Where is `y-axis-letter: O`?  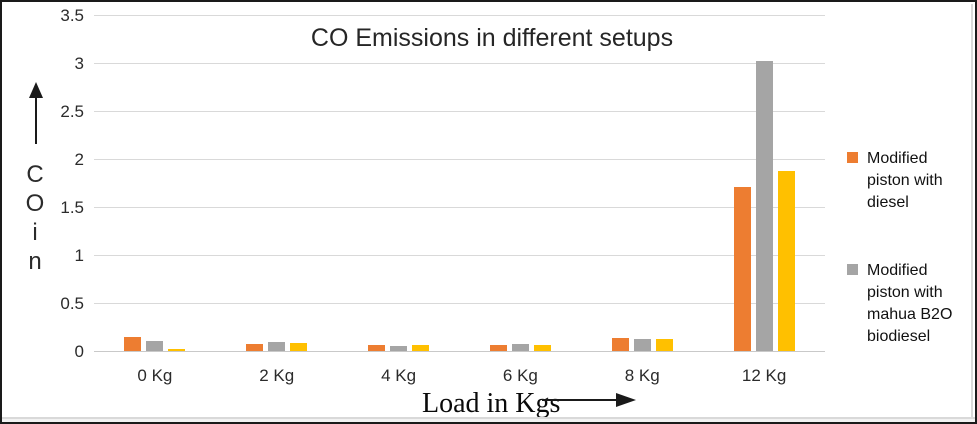 y-axis-letter: O is located at coordinates (35, 203).